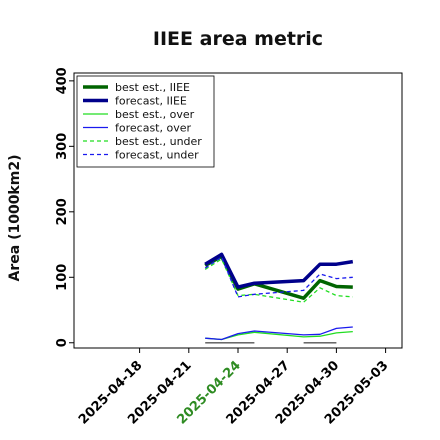 The image size is (440, 440). What do you see at coordinates (62, 277) in the screenshot?
I see `y-tick-label: 100` at bounding box center [62, 277].